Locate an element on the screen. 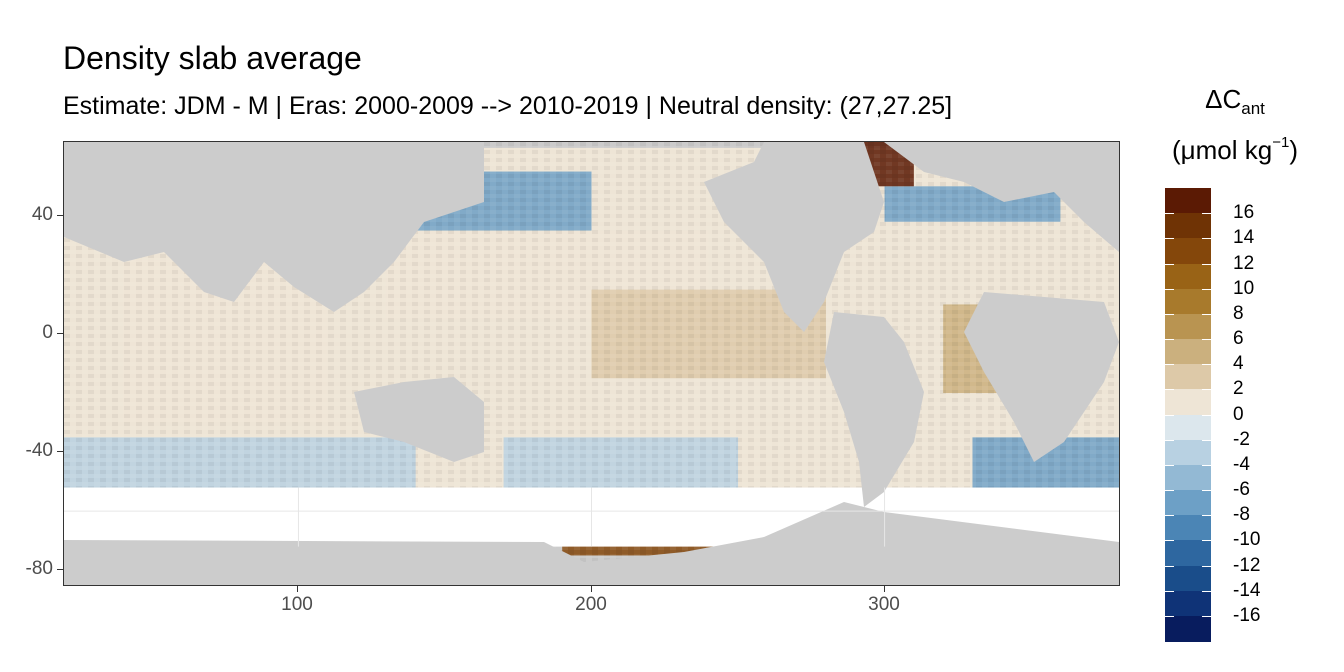  y-tick-label: 0 is located at coordinates (47, 332).